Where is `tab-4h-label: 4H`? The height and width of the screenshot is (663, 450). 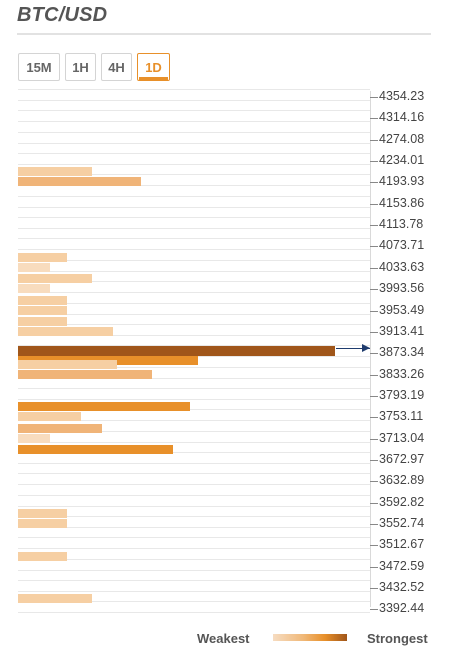
tab-4h-label: 4H is located at coordinates (116, 67).